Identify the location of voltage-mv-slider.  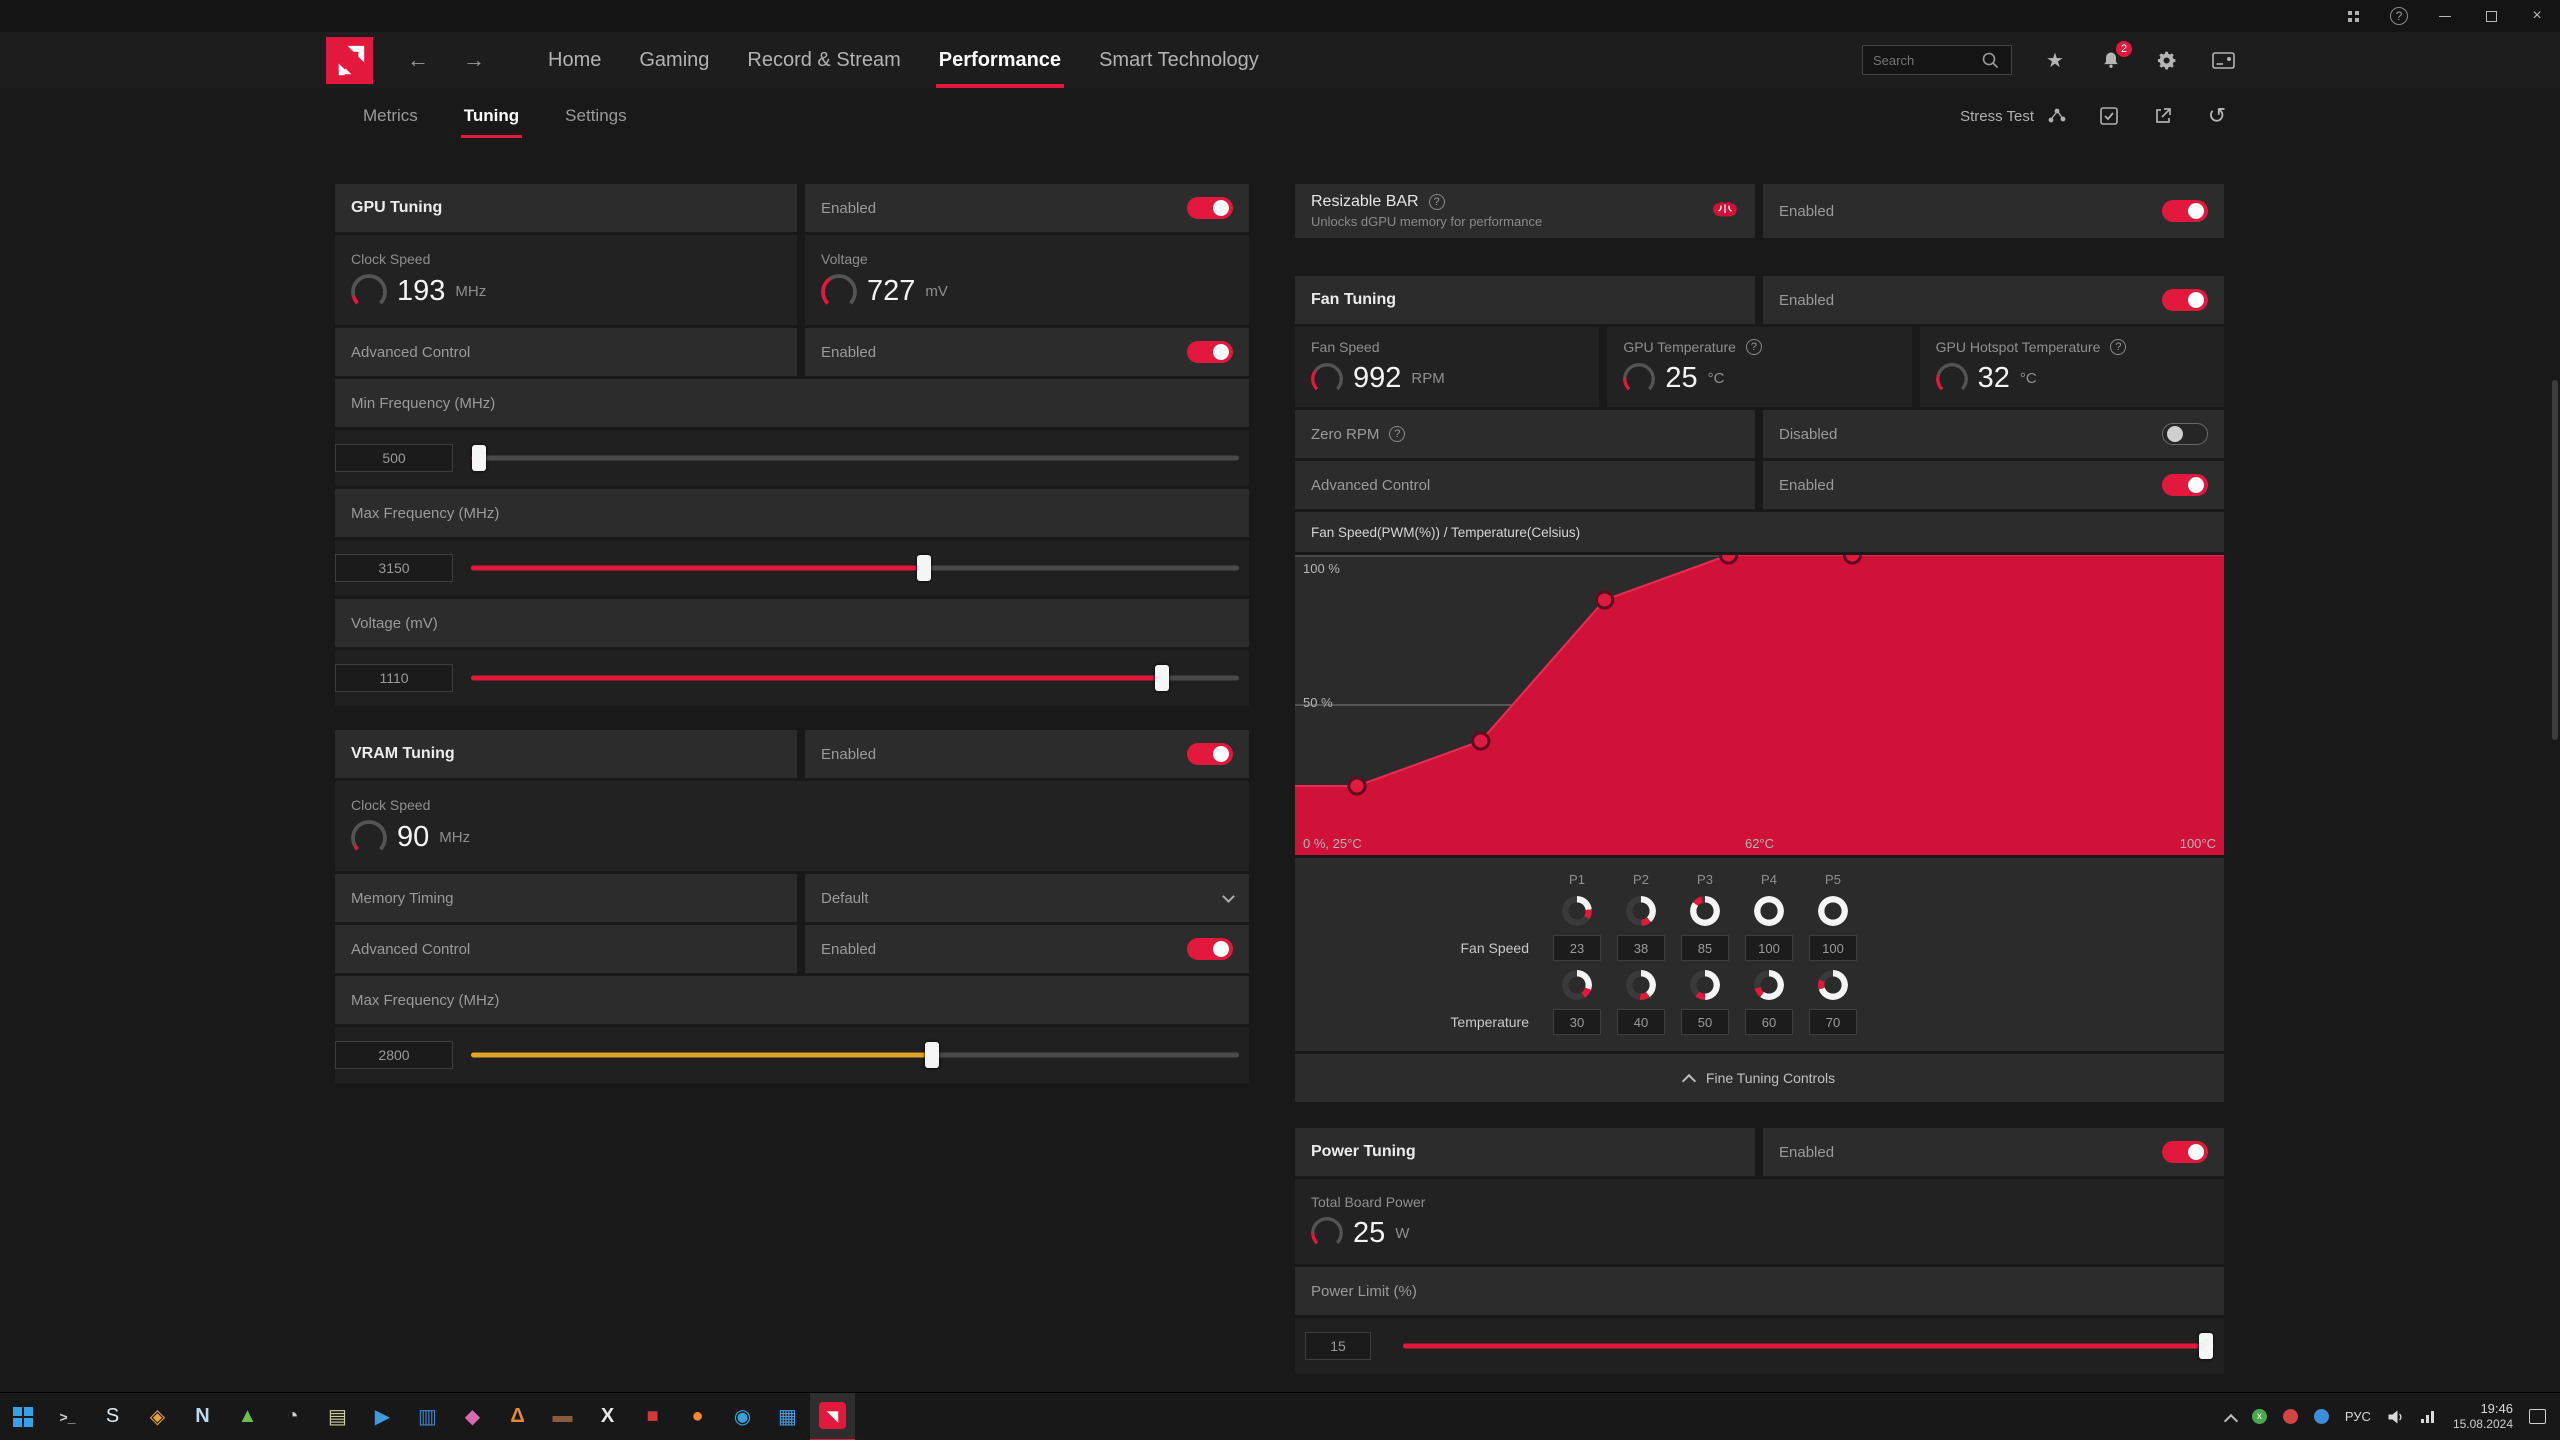
(855, 678).